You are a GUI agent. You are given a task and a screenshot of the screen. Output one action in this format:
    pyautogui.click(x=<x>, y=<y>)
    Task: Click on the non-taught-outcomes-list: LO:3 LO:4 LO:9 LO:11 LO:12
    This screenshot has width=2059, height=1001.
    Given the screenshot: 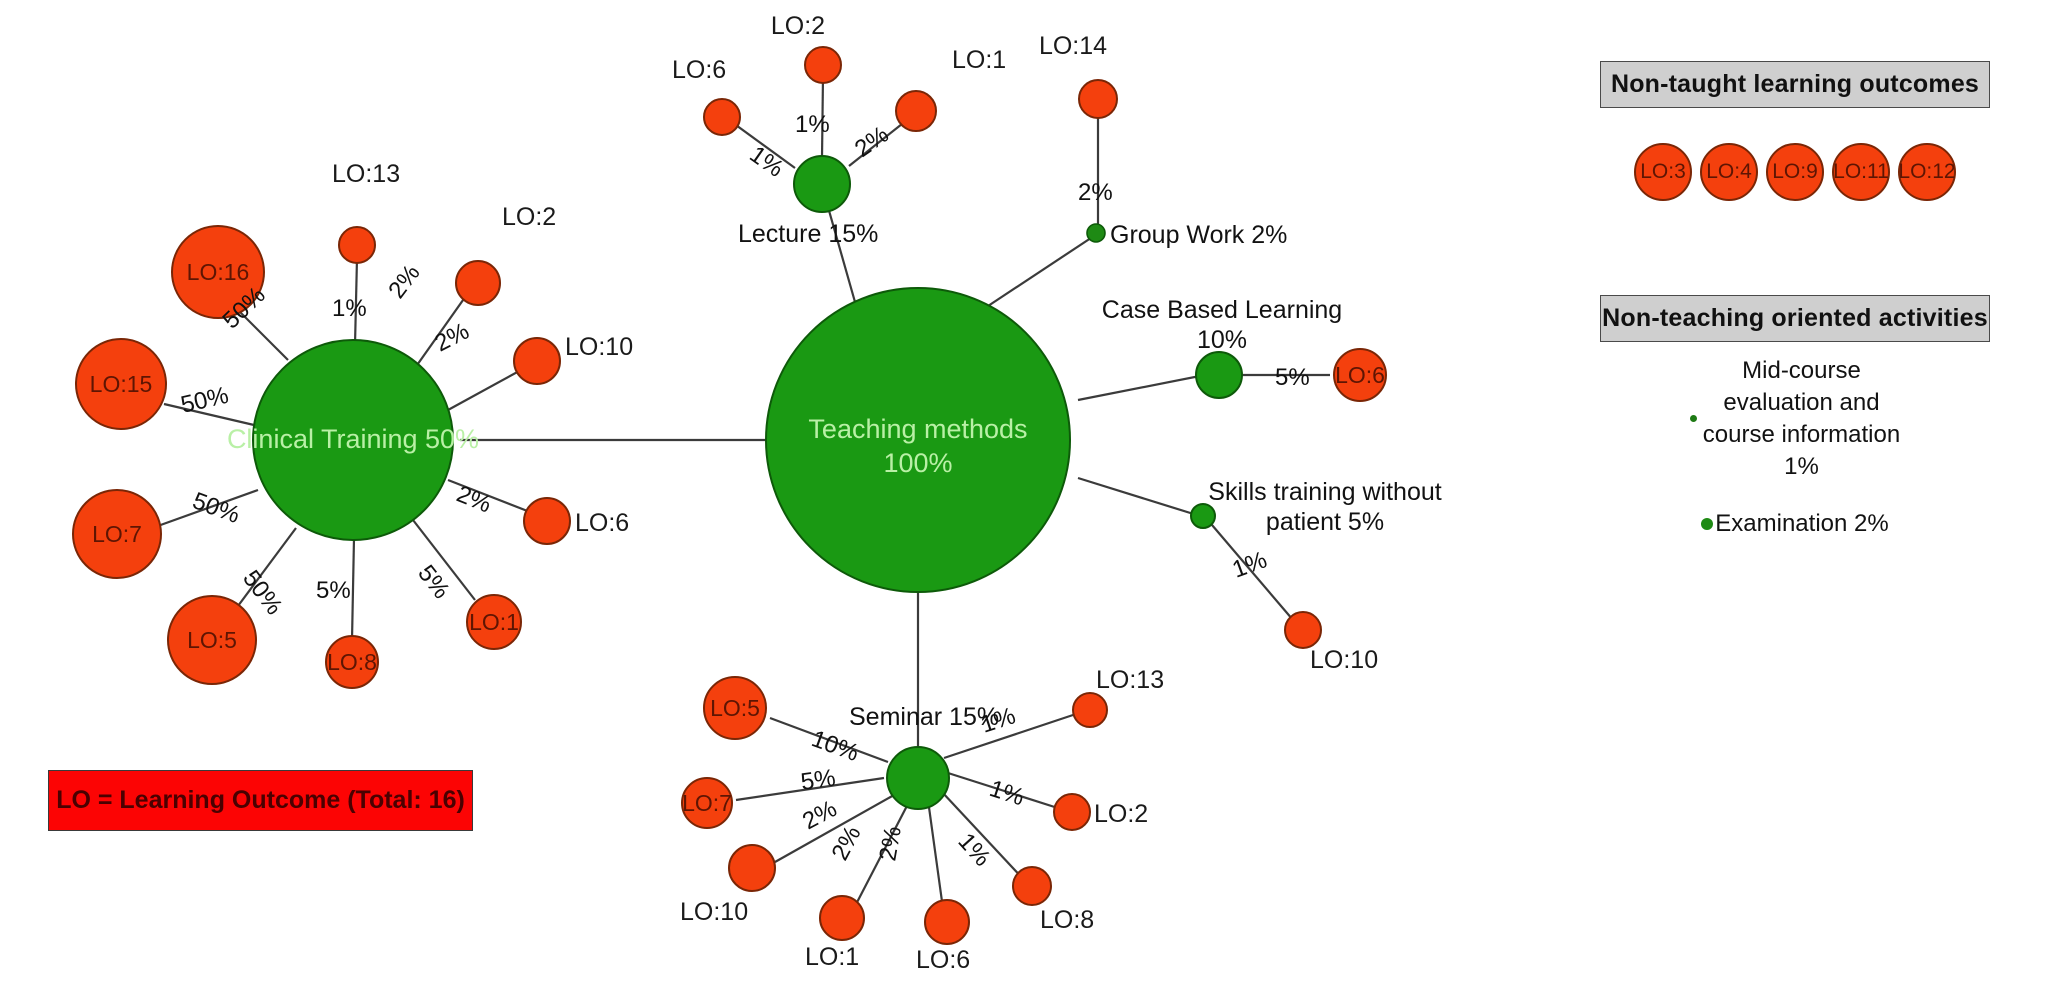 What is the action you would take?
    pyautogui.click(x=1795, y=172)
    